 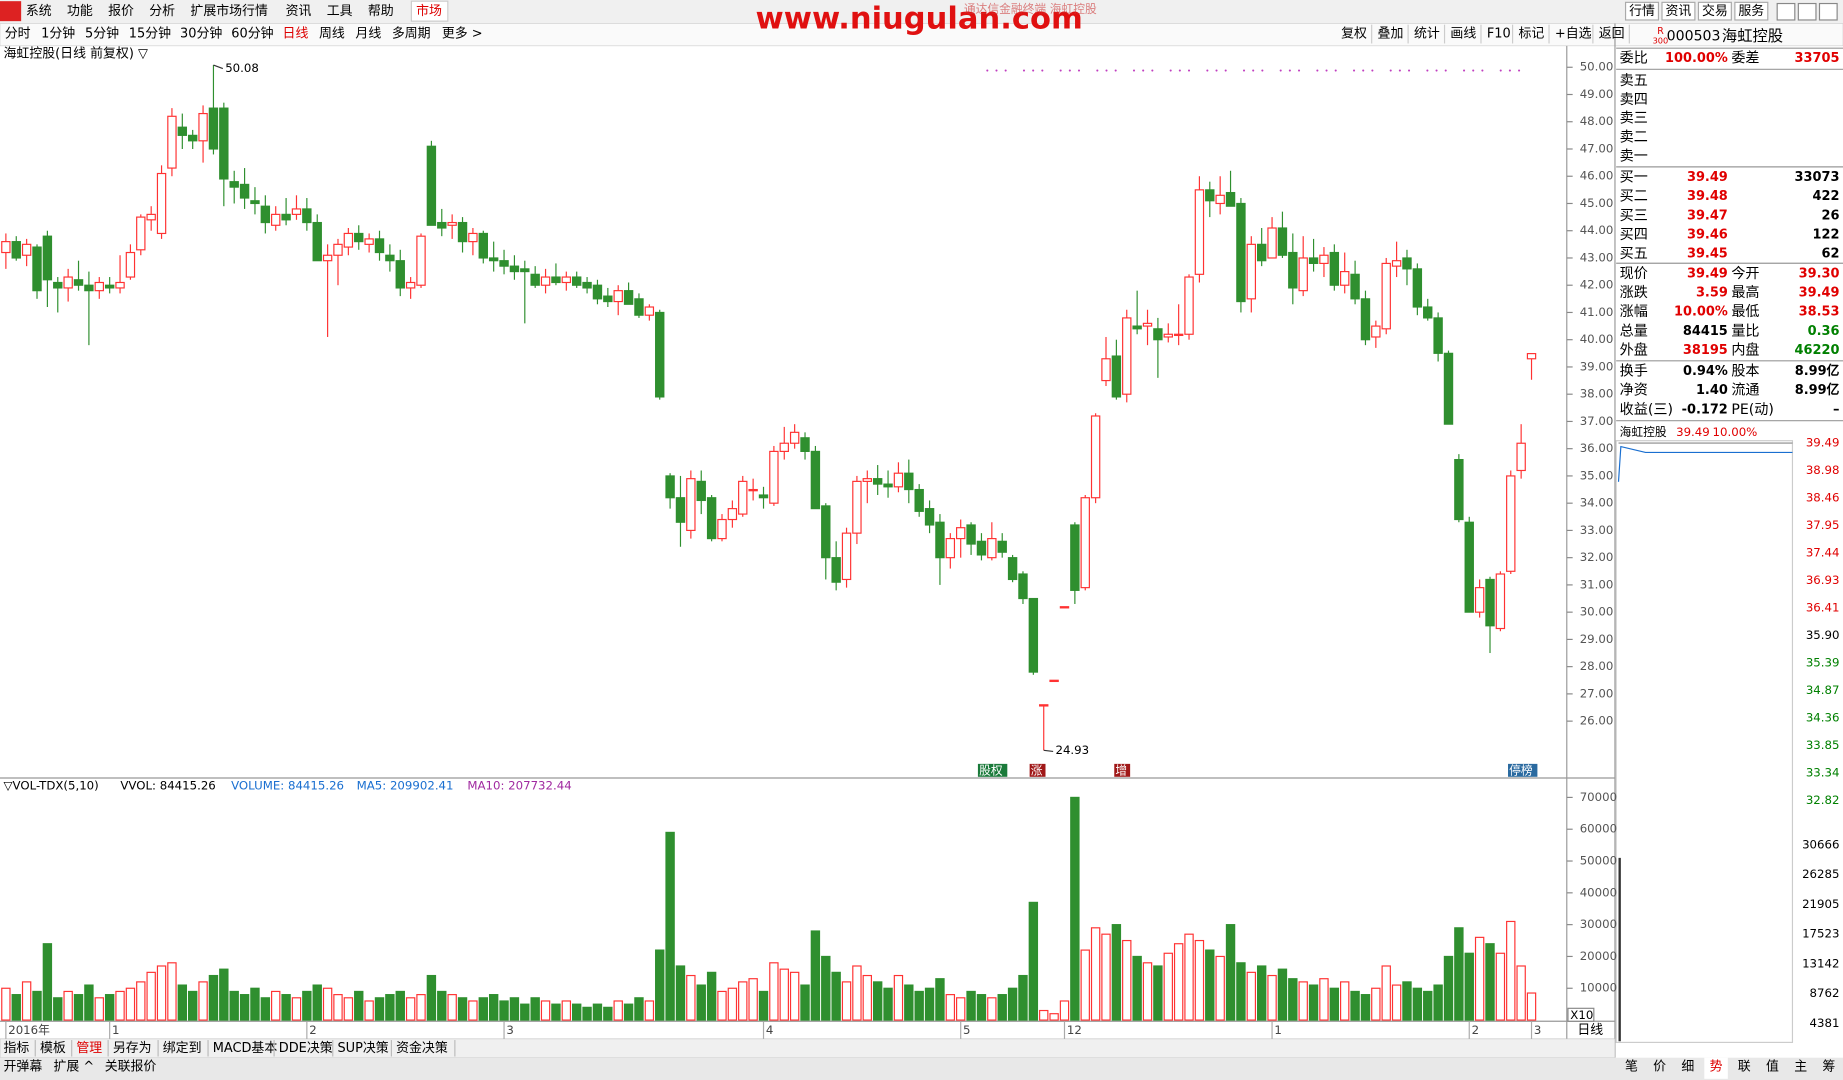 I want to click on y-tick-label: 31.00, so click(x=1597, y=584).